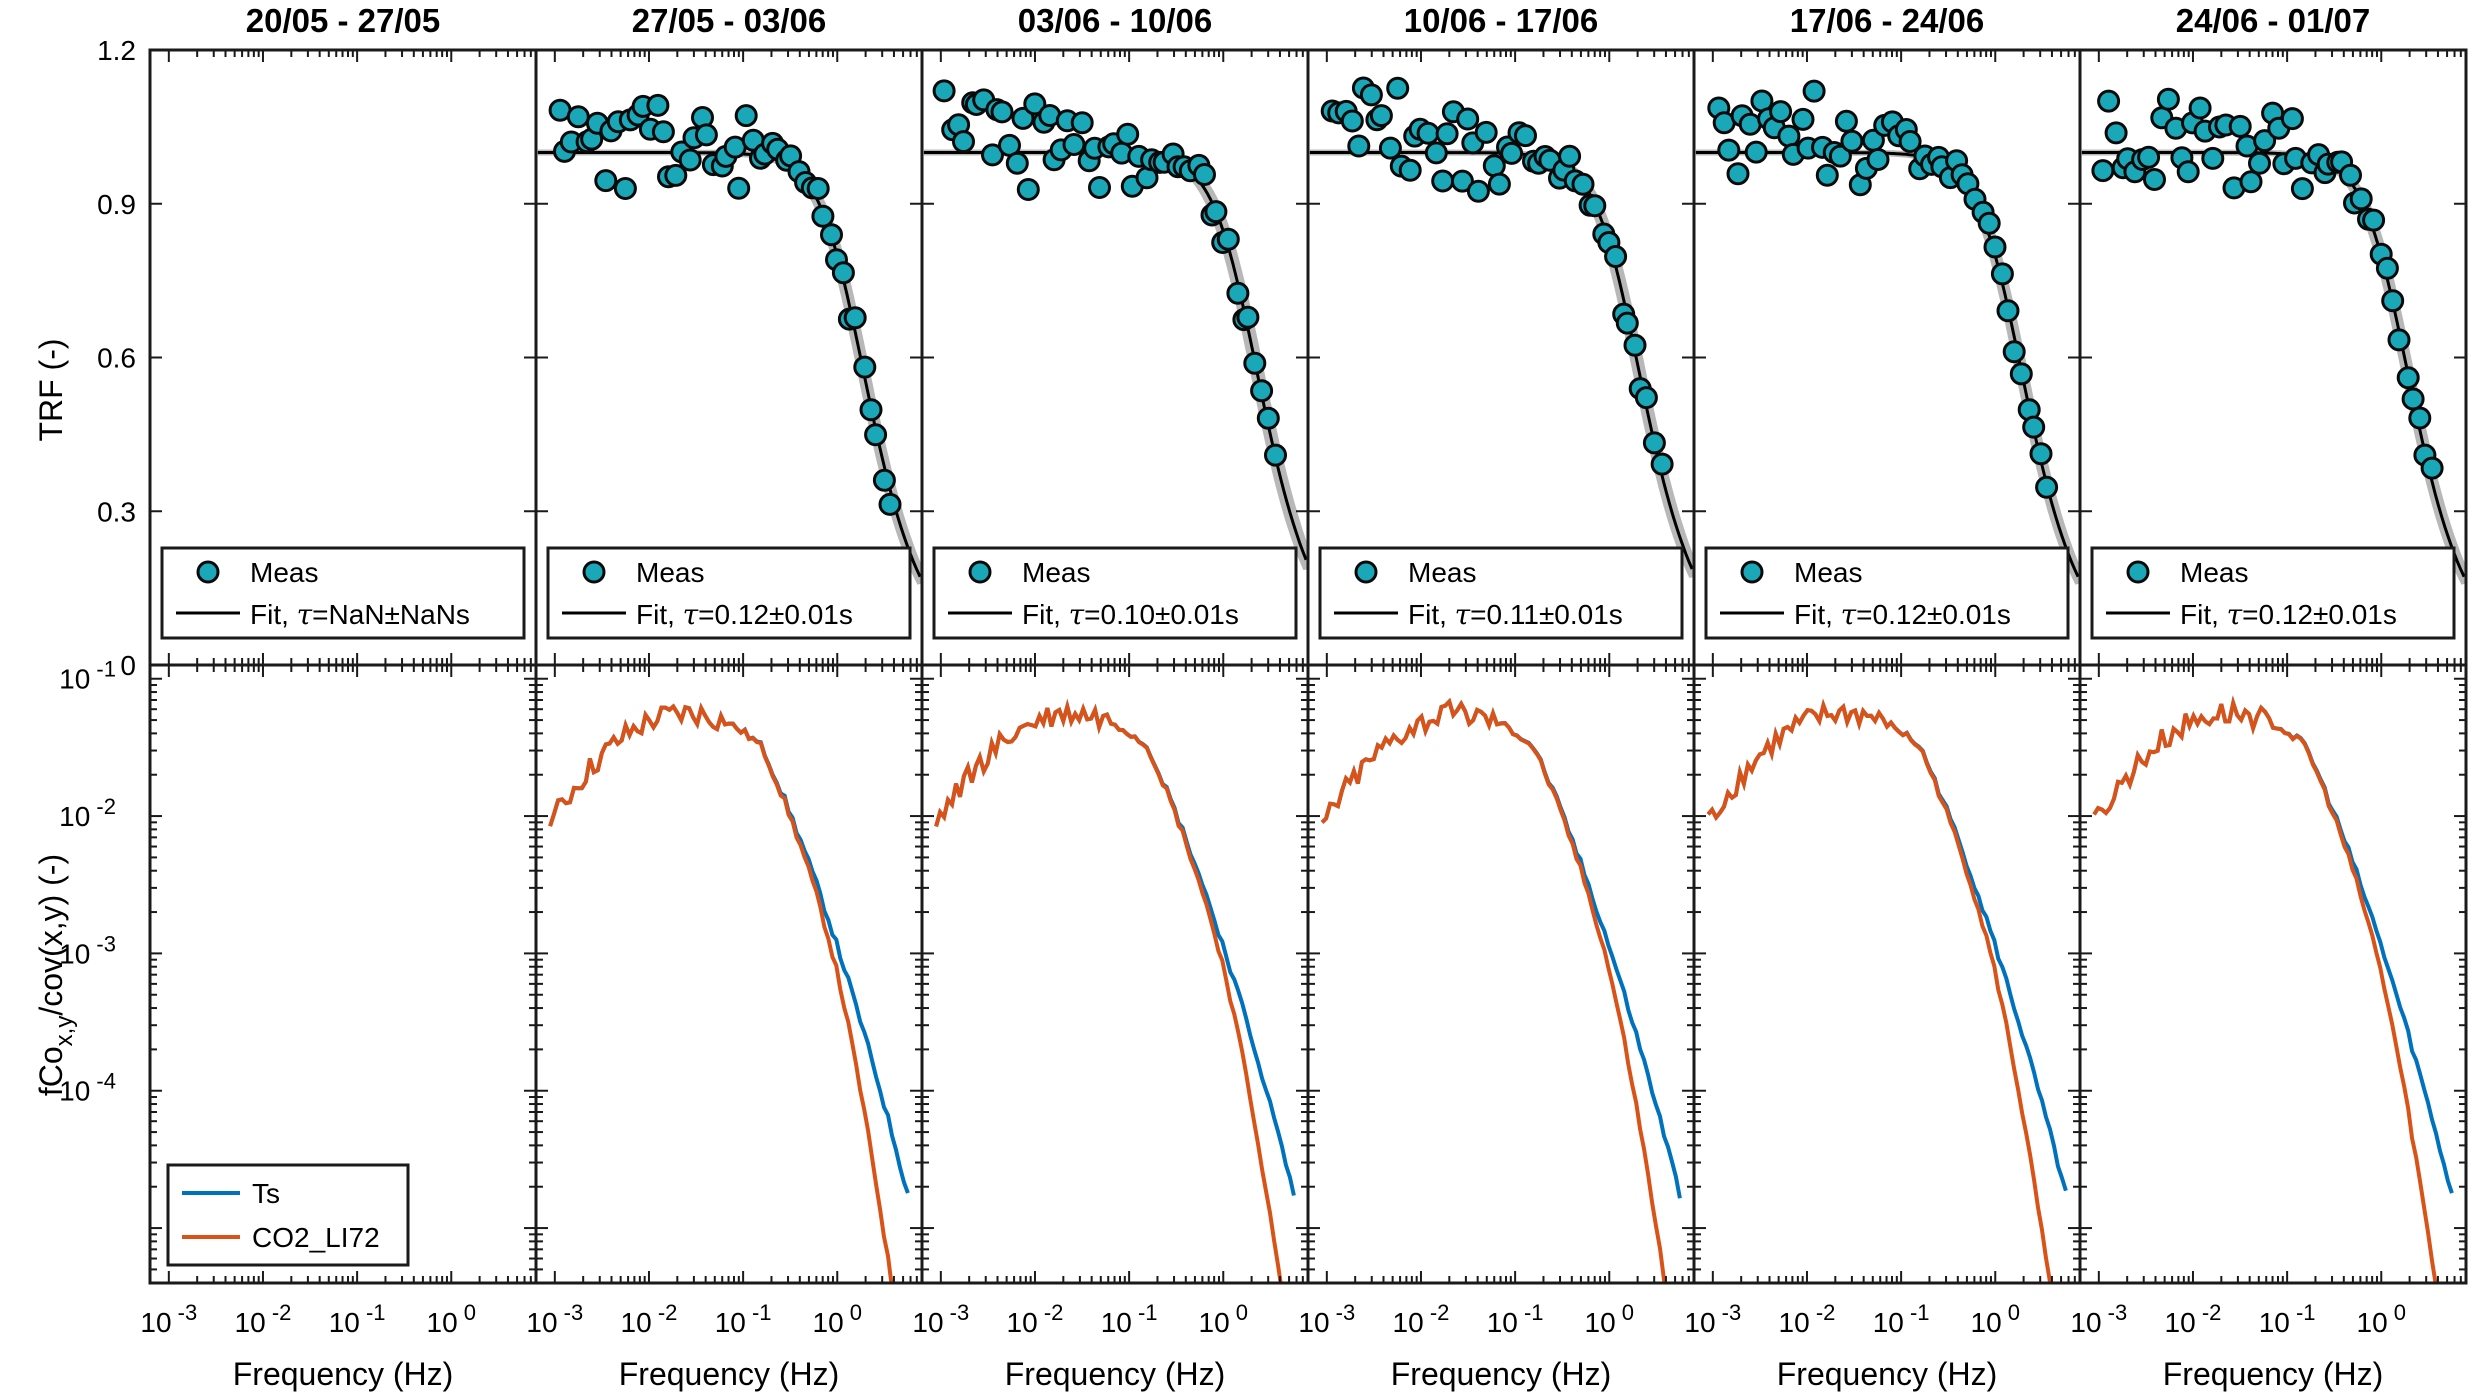 This screenshot has width=2480, height=1400. What do you see at coordinates (266, 1193) in the screenshot?
I see `legend-ts-label: Ts` at bounding box center [266, 1193].